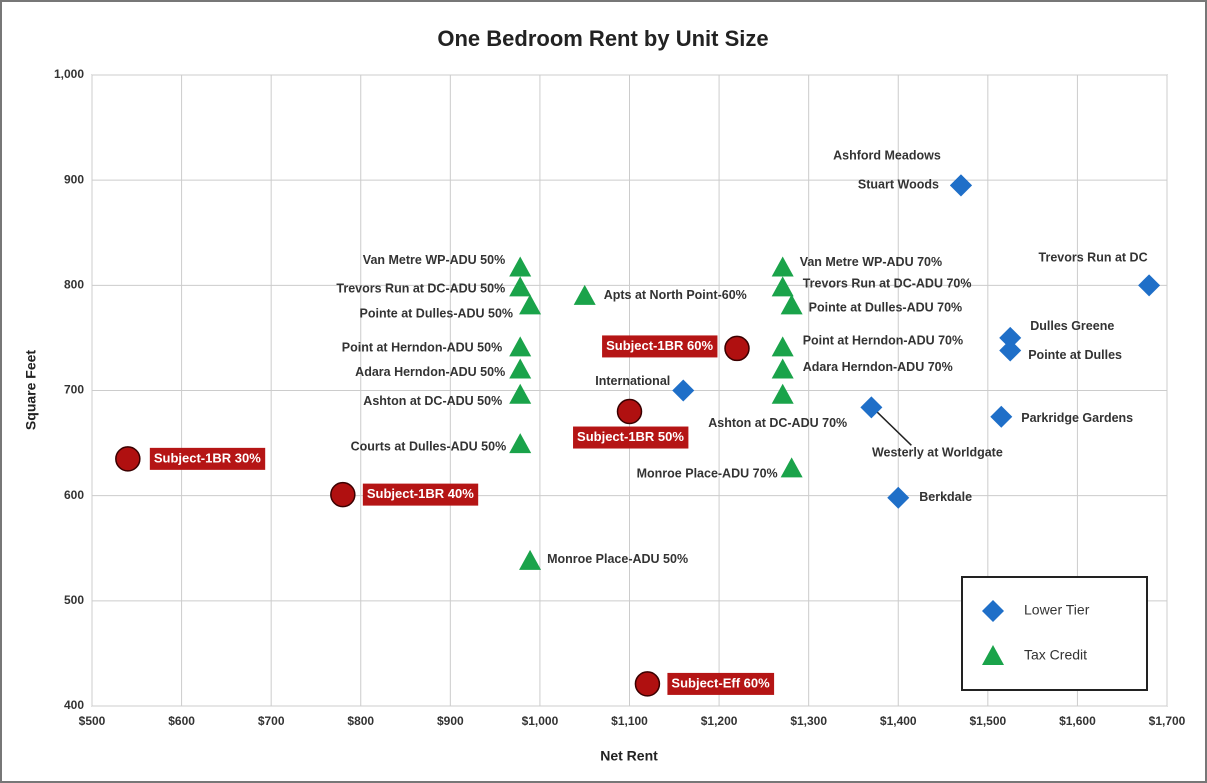 The image size is (1207, 783). What do you see at coordinates (629, 721) in the screenshot?
I see `x-tick-label: $1,100` at bounding box center [629, 721].